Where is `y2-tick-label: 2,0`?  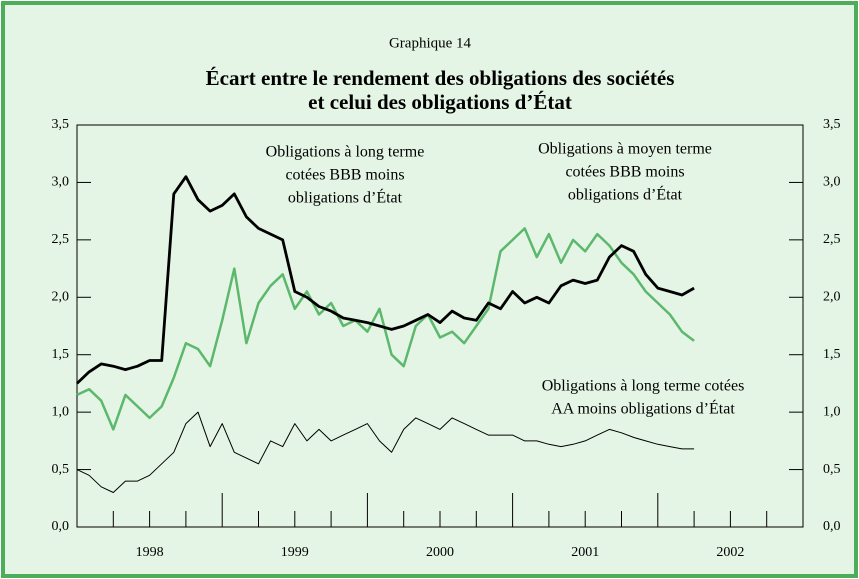
y2-tick-label: 2,0 is located at coordinates (832, 297).